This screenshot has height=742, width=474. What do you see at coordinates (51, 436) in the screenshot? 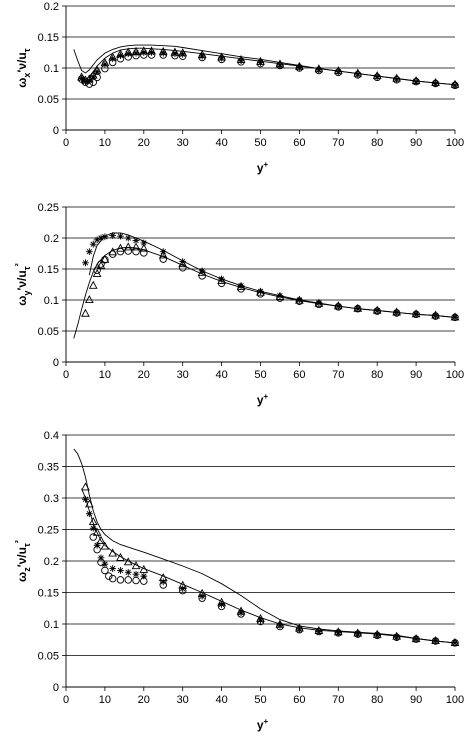
I see `y-tick-label: 0.4` at bounding box center [51, 436].